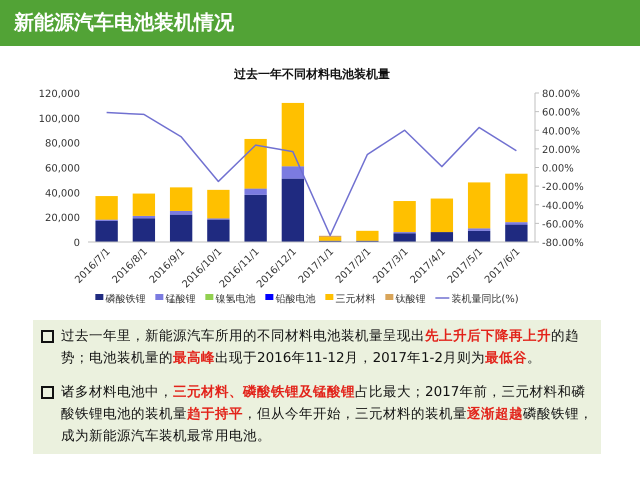 This screenshot has height=480, width=640. What do you see at coordinates (124, 22) in the screenshot?
I see `chart-title: 新能源汽车电池装机情况` at bounding box center [124, 22].